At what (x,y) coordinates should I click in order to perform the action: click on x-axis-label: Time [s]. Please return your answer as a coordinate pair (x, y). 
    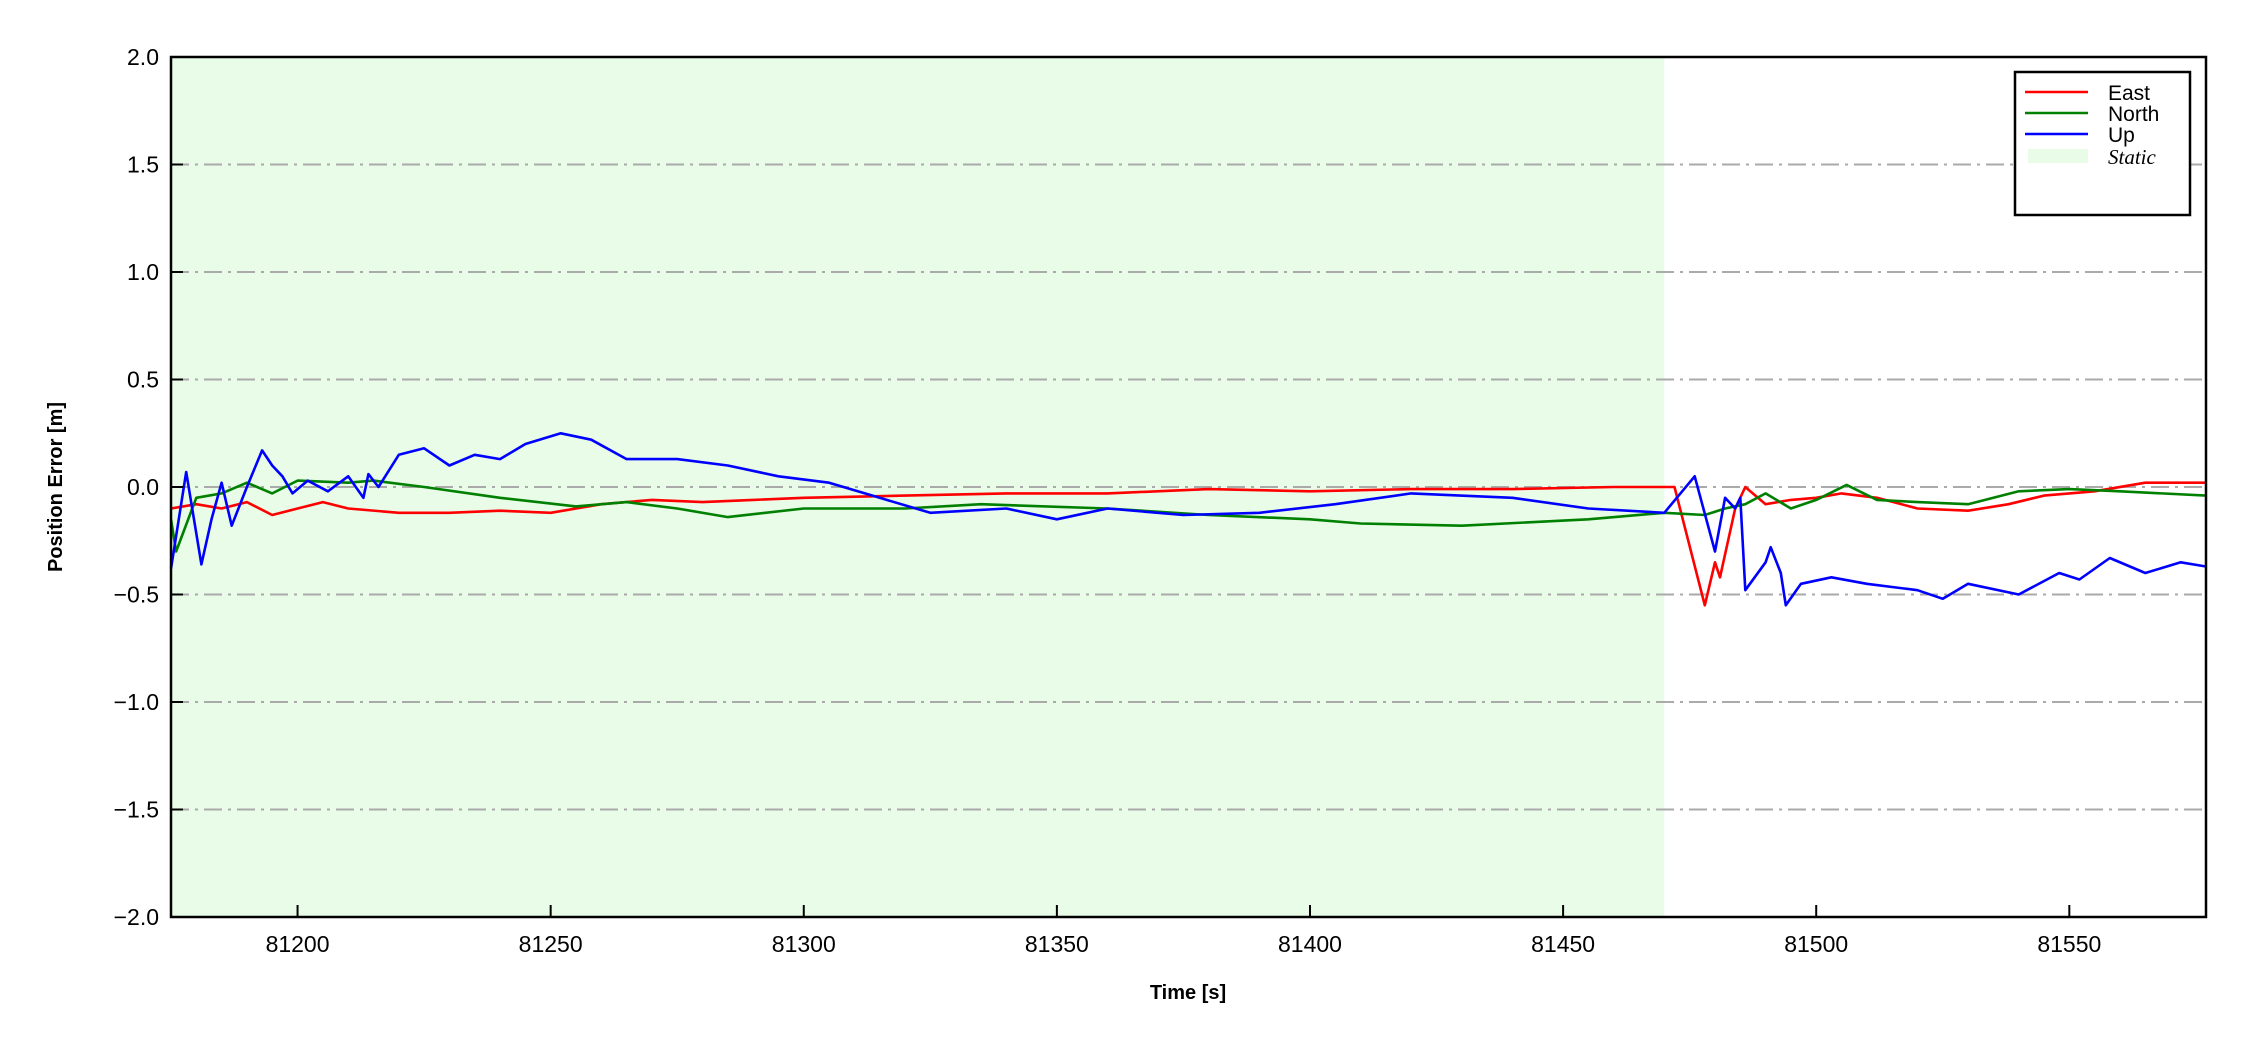
    Looking at the image, I should click on (1188, 993).